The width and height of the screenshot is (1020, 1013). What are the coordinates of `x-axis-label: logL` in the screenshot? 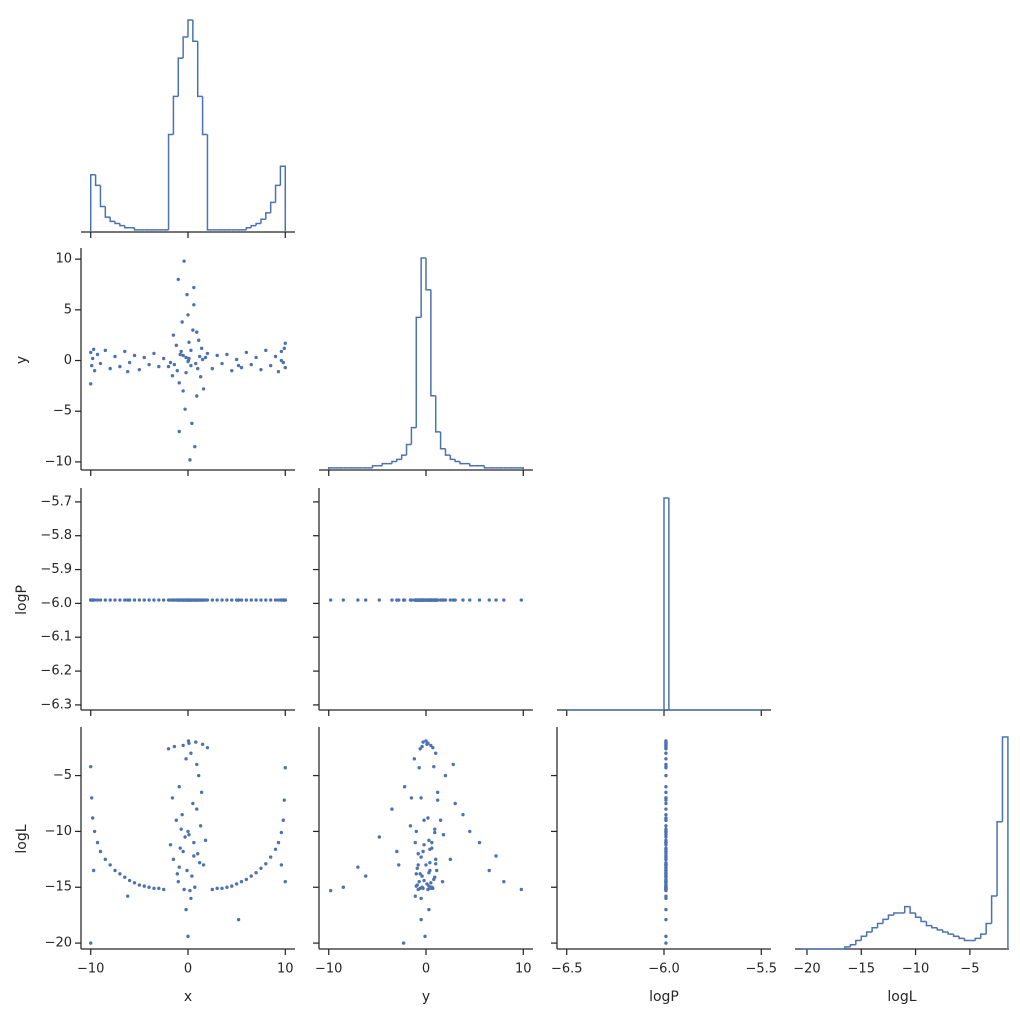 It's located at (901, 997).